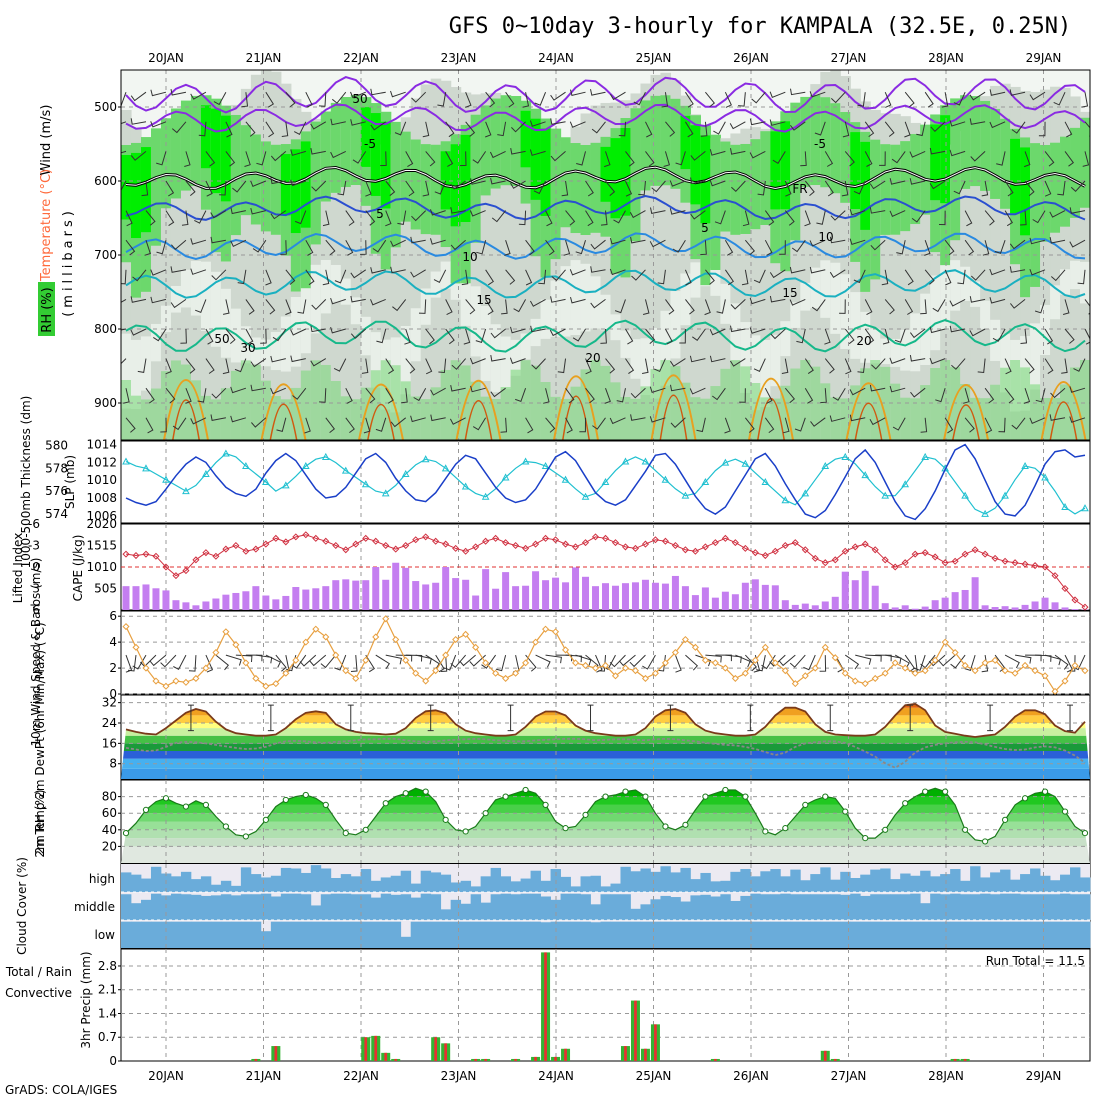 The height and width of the screenshot is (1100, 1100). Describe the element at coordinates (113, 642) in the screenshot. I see `y-tick-label: 4` at that location.